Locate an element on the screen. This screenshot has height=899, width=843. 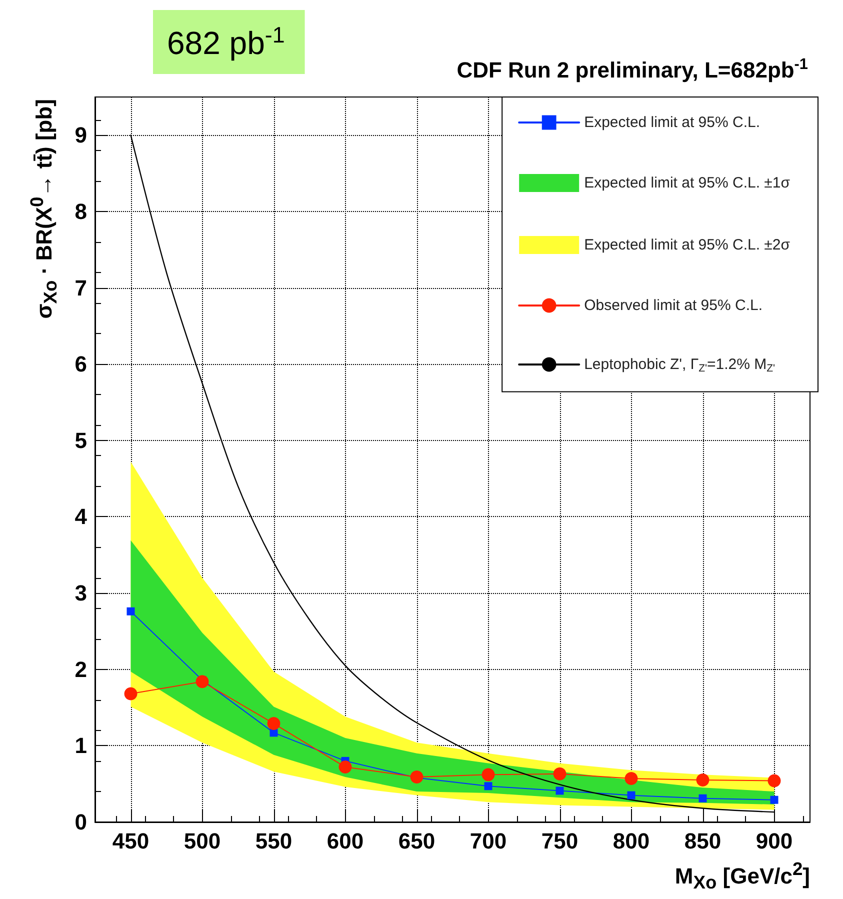
y-tick-label: 6 is located at coordinates (80, 364).